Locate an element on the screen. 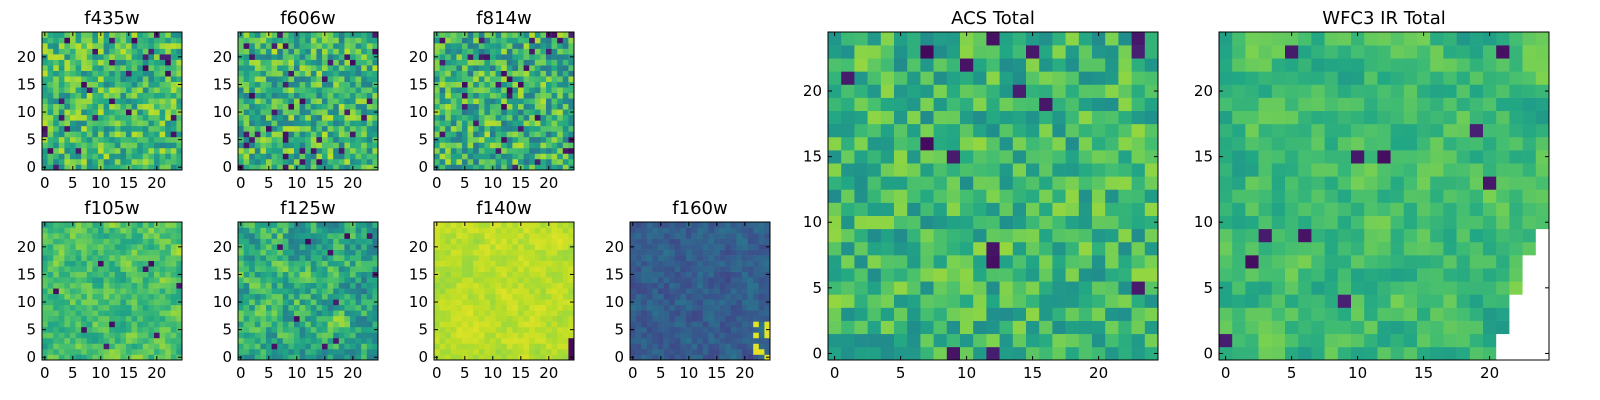 This screenshot has height=400, width=1600. heatmap-cells is located at coordinates (308, 291).